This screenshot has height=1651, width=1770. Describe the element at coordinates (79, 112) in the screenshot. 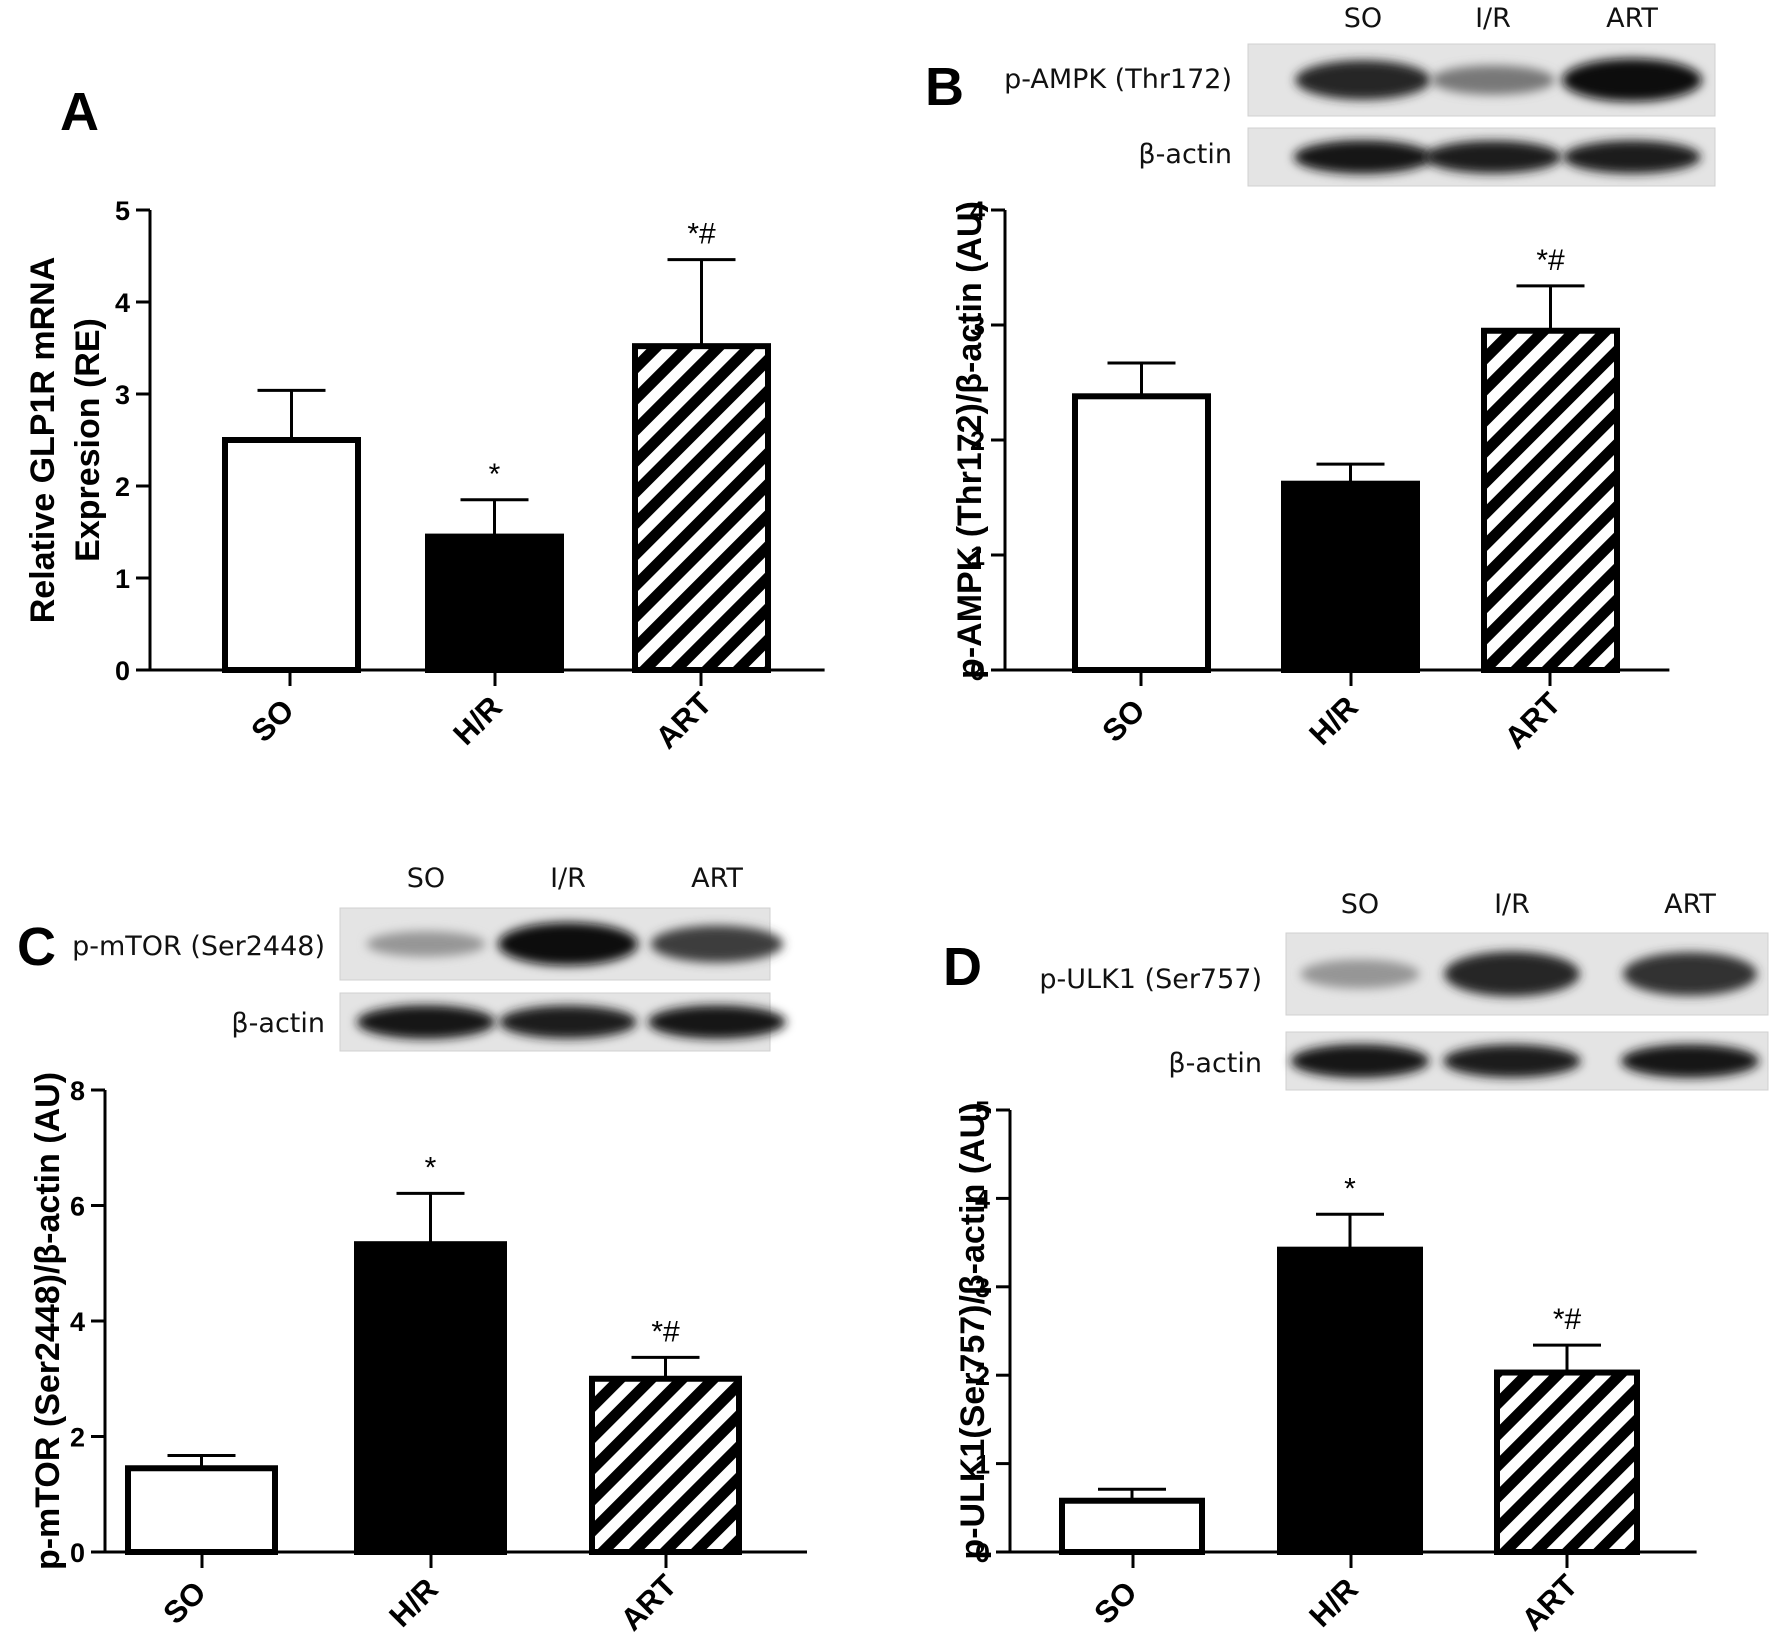

I see `panel-letter: A` at that location.